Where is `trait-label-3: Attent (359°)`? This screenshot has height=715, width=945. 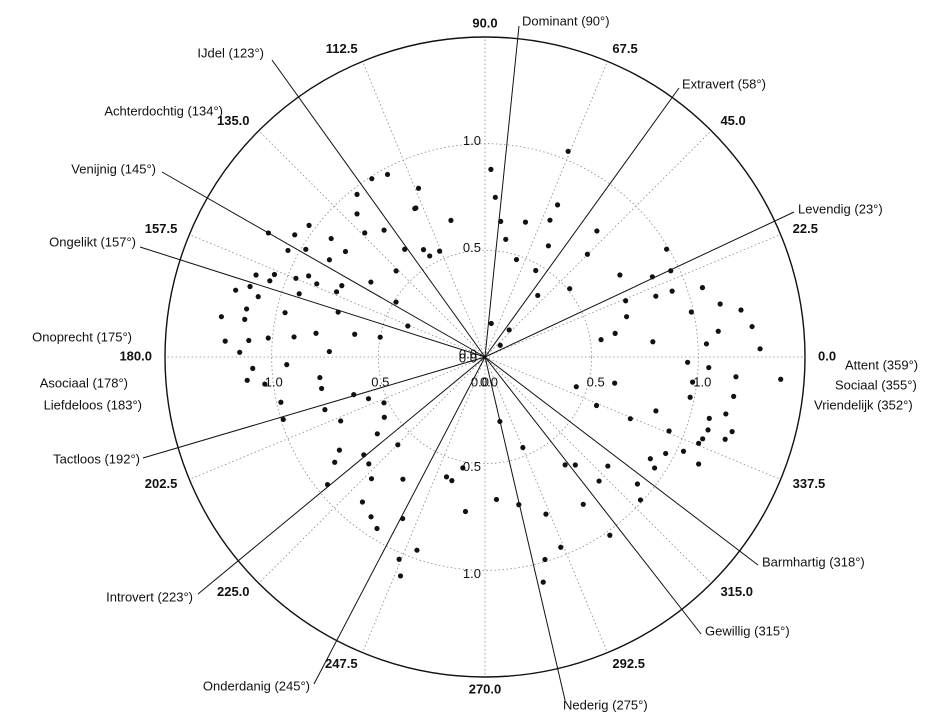
trait-label-3: Attent (359°) is located at coordinates (881, 364).